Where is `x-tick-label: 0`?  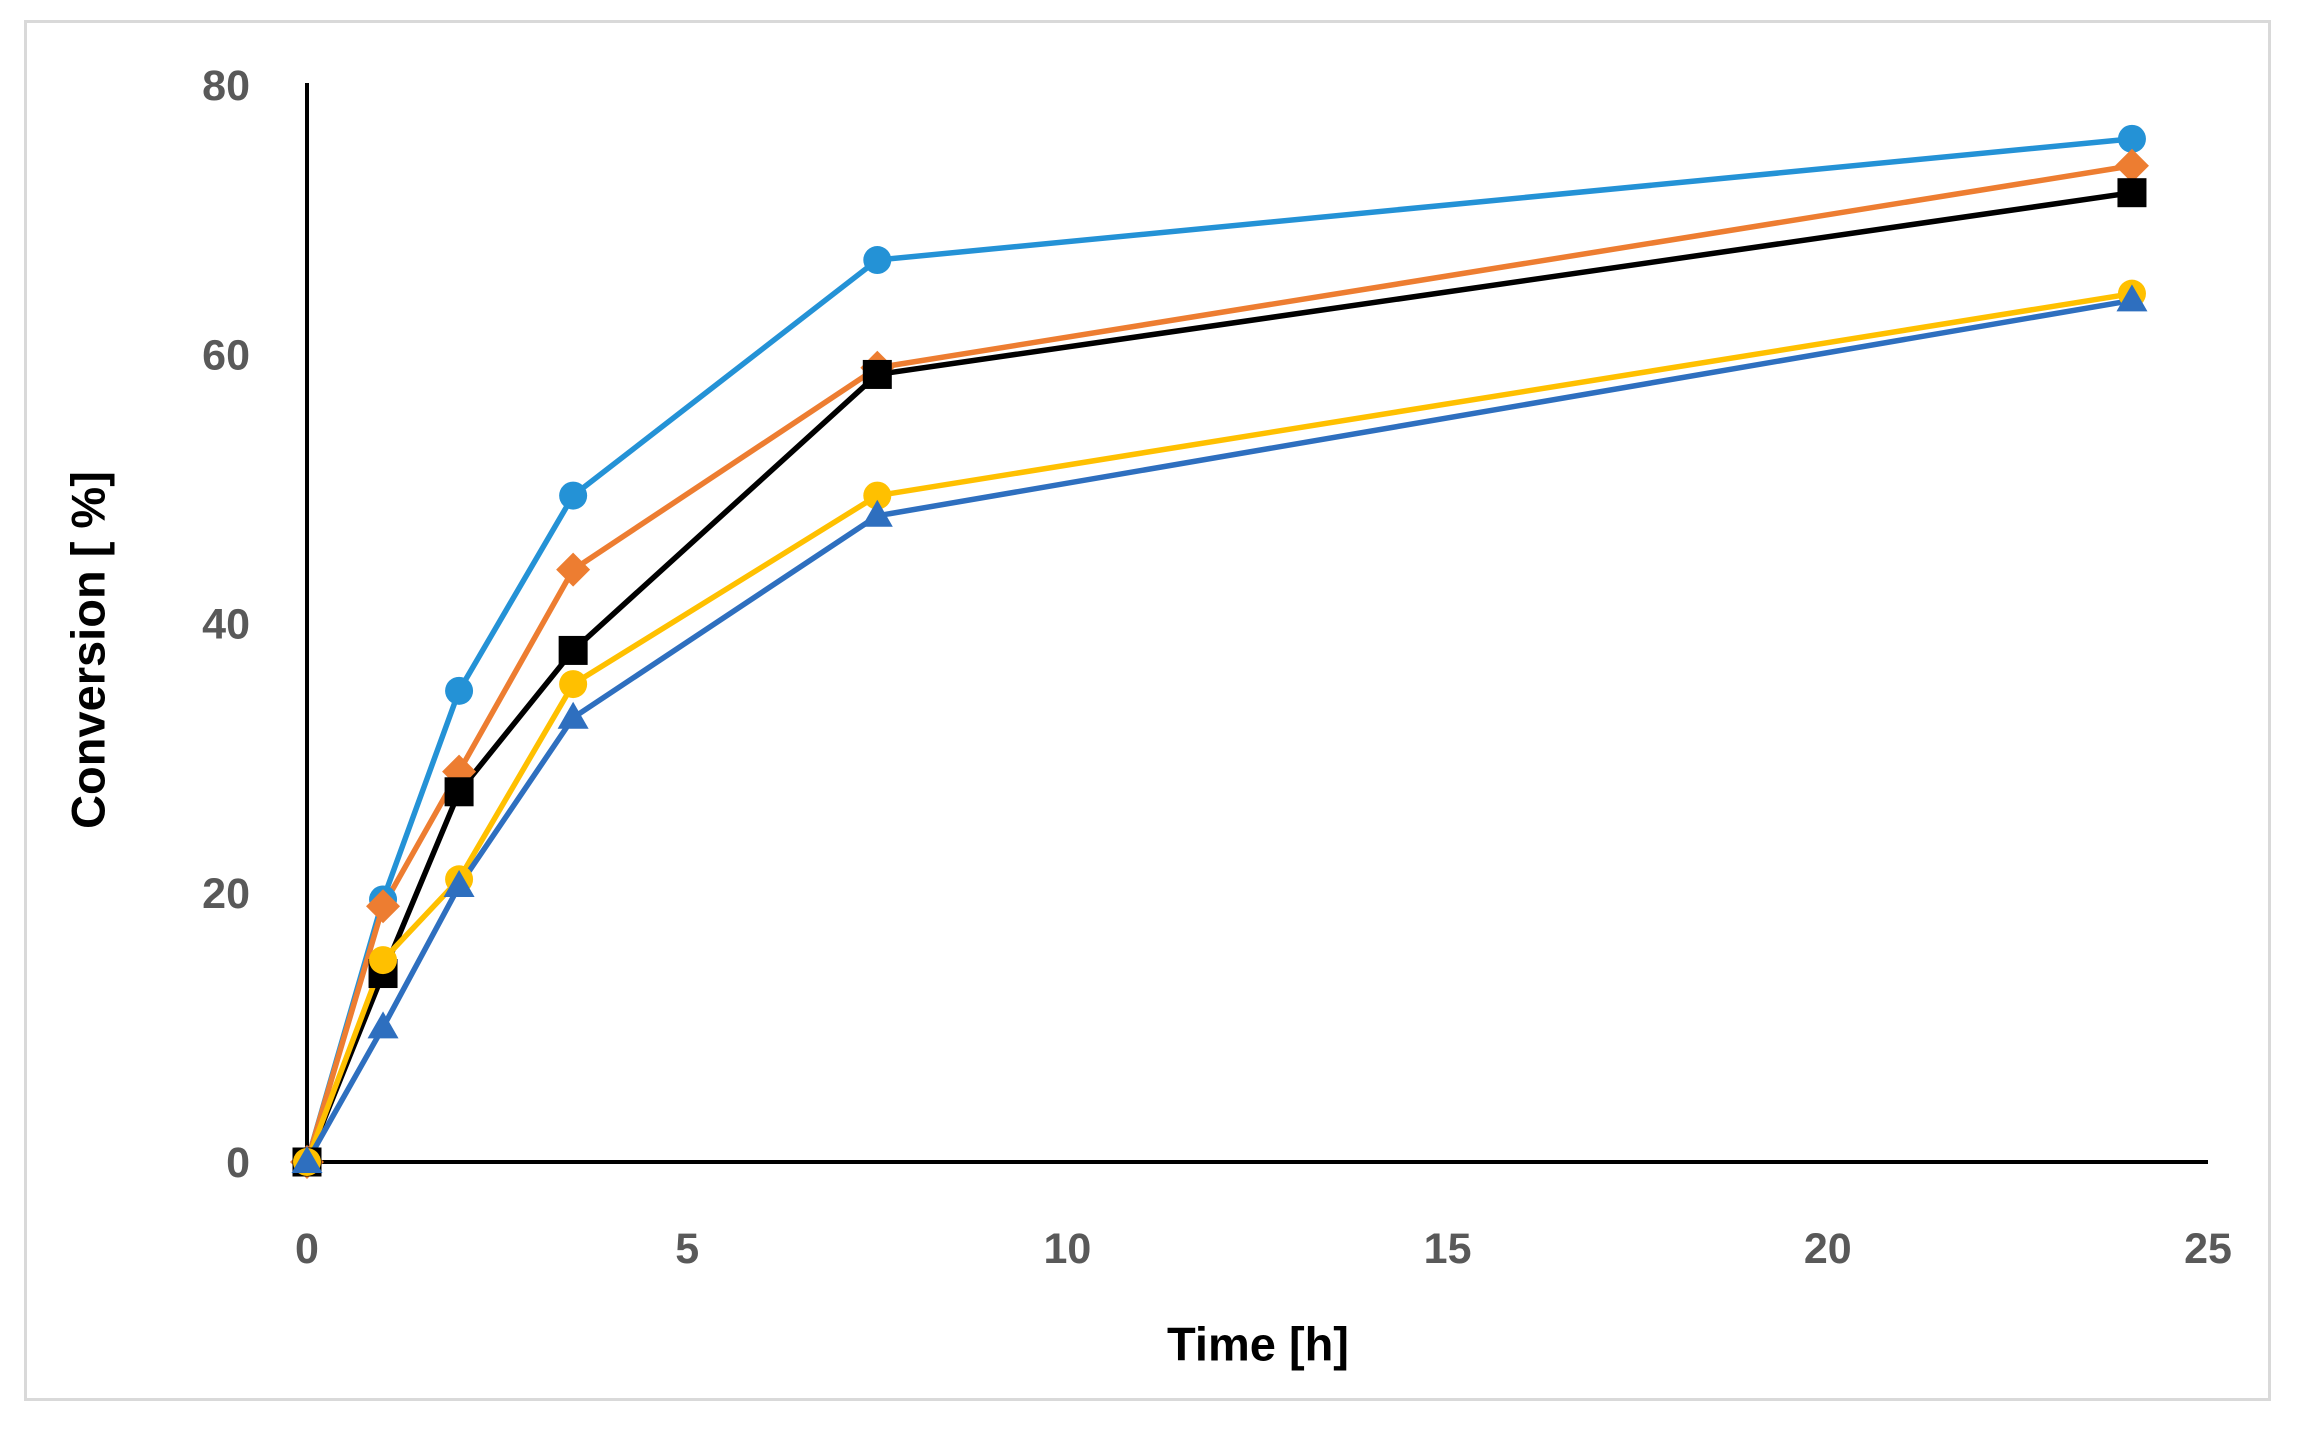
x-tick-label: 0 is located at coordinates (307, 1249).